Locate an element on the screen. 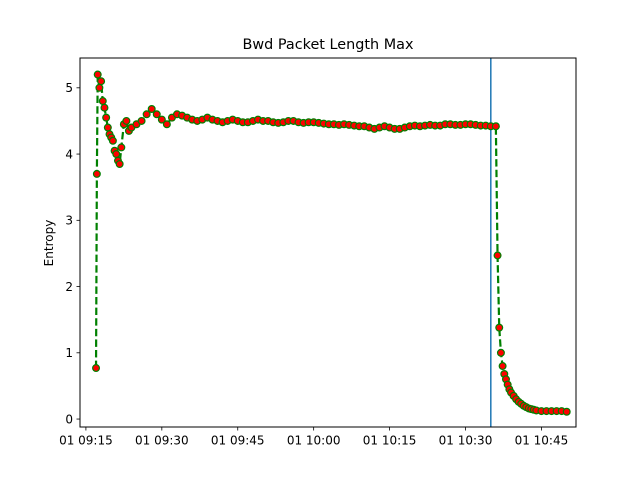 This screenshot has height=480, width=640. y-tick-label: 0 is located at coordinates (69, 419).